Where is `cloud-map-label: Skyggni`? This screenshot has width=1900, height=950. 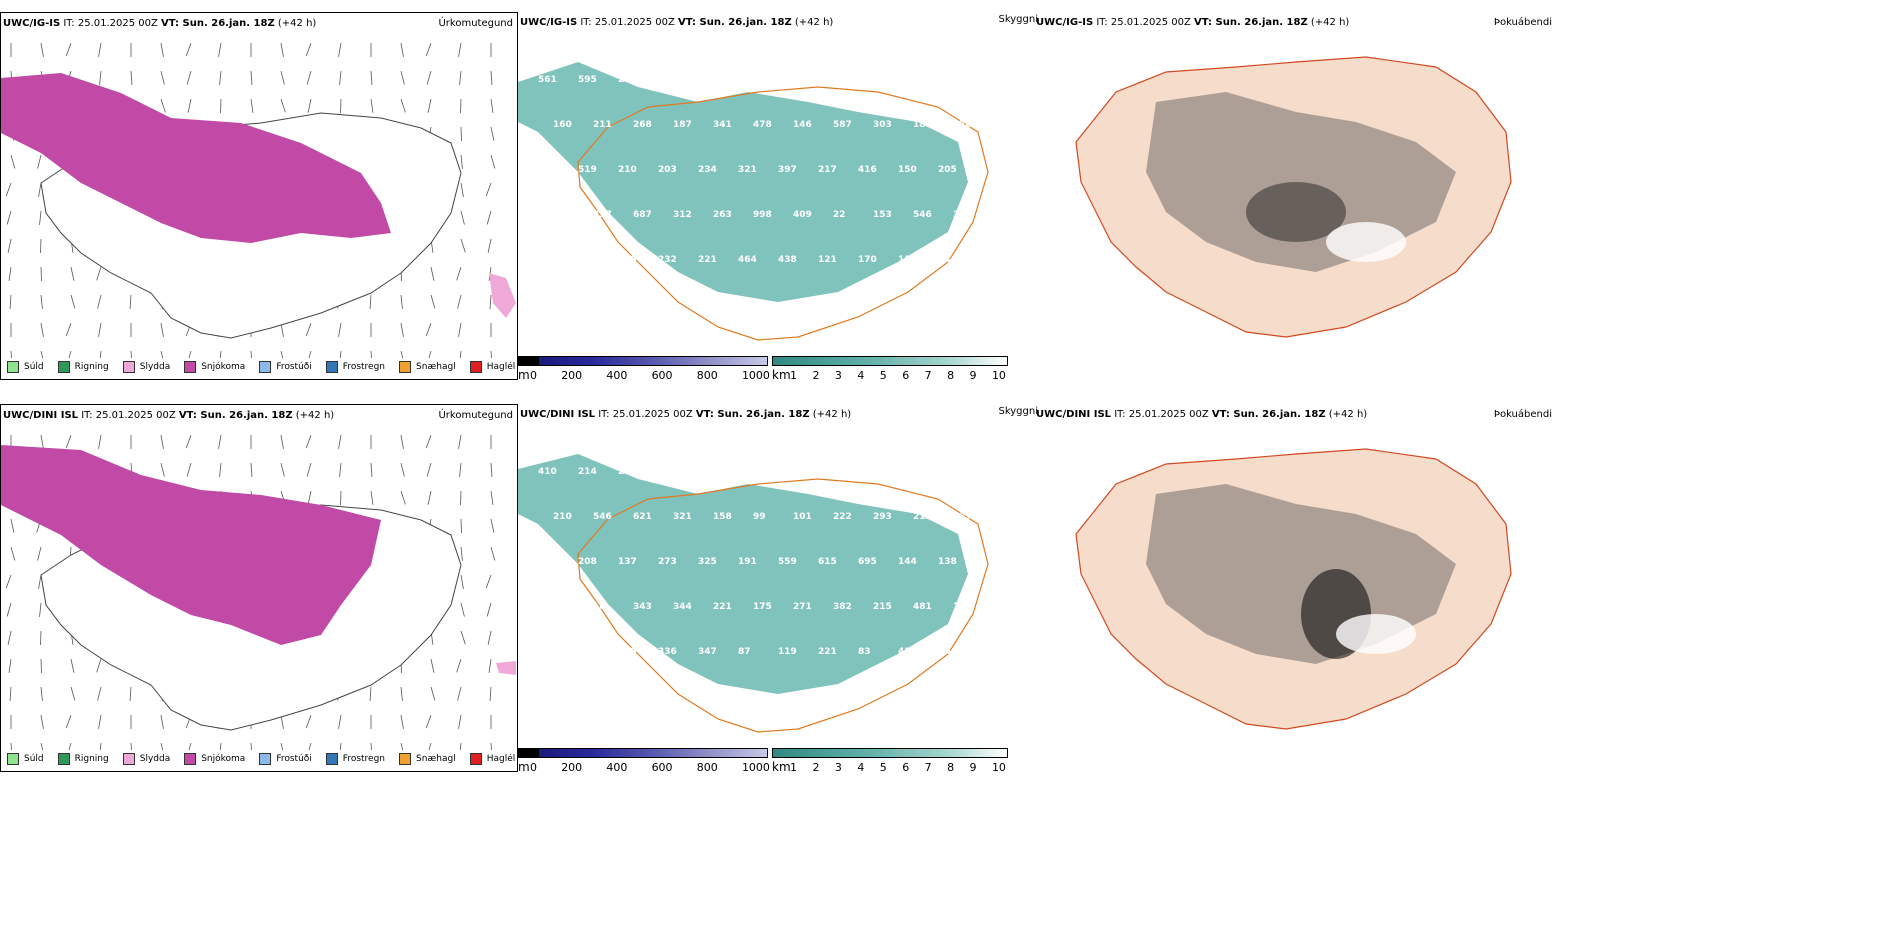 cloud-map-label: Skyggni is located at coordinates (1018, 411).